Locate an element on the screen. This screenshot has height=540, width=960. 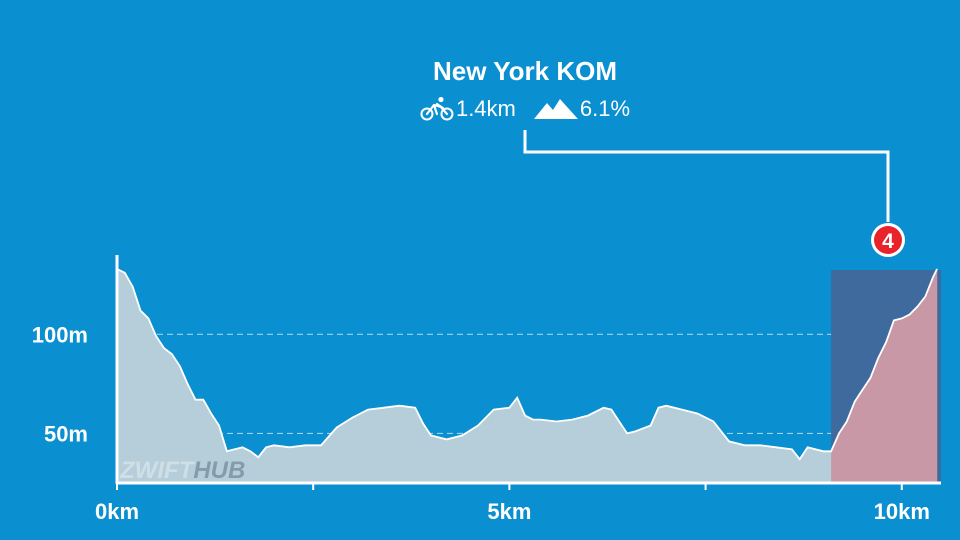
segment-marker-number: 4 is located at coordinates (888, 241).